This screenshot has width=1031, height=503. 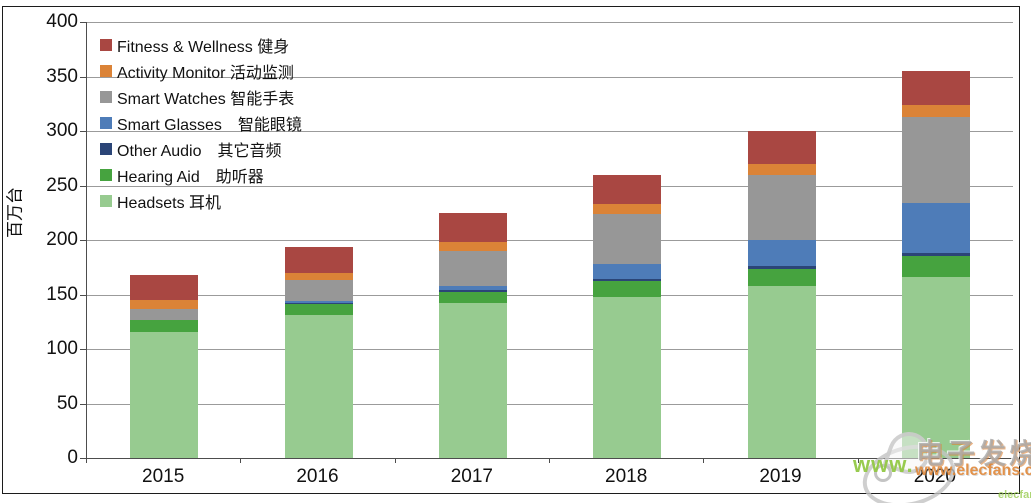 I want to click on x-tick-label-2019: 2019, so click(x=780, y=476).